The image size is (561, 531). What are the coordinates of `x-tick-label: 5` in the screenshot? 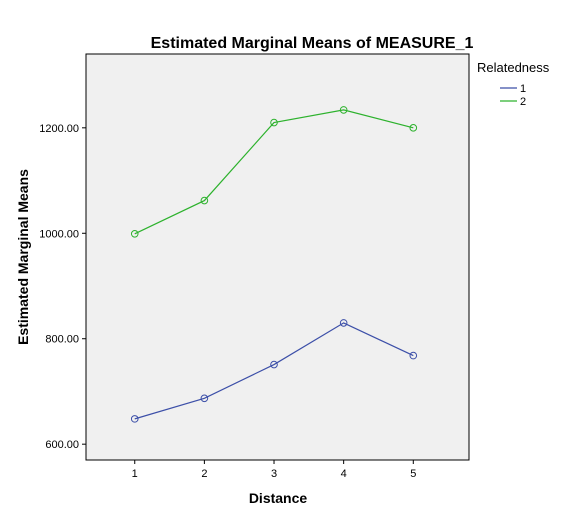 It's located at (413, 474).